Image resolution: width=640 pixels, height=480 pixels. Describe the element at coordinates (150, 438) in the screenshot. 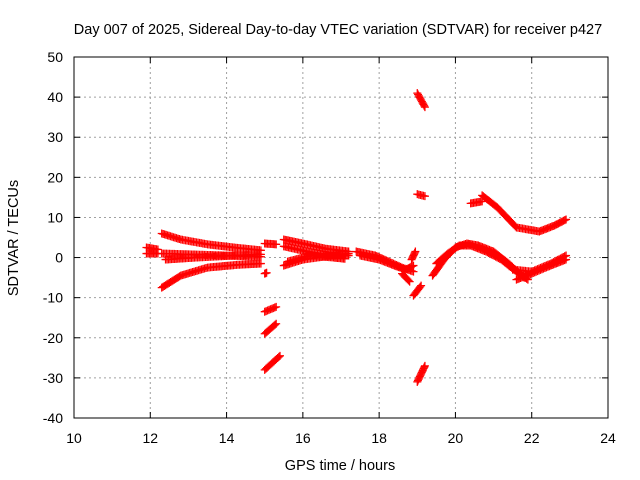

I see `x-tick-label: 12` at that location.